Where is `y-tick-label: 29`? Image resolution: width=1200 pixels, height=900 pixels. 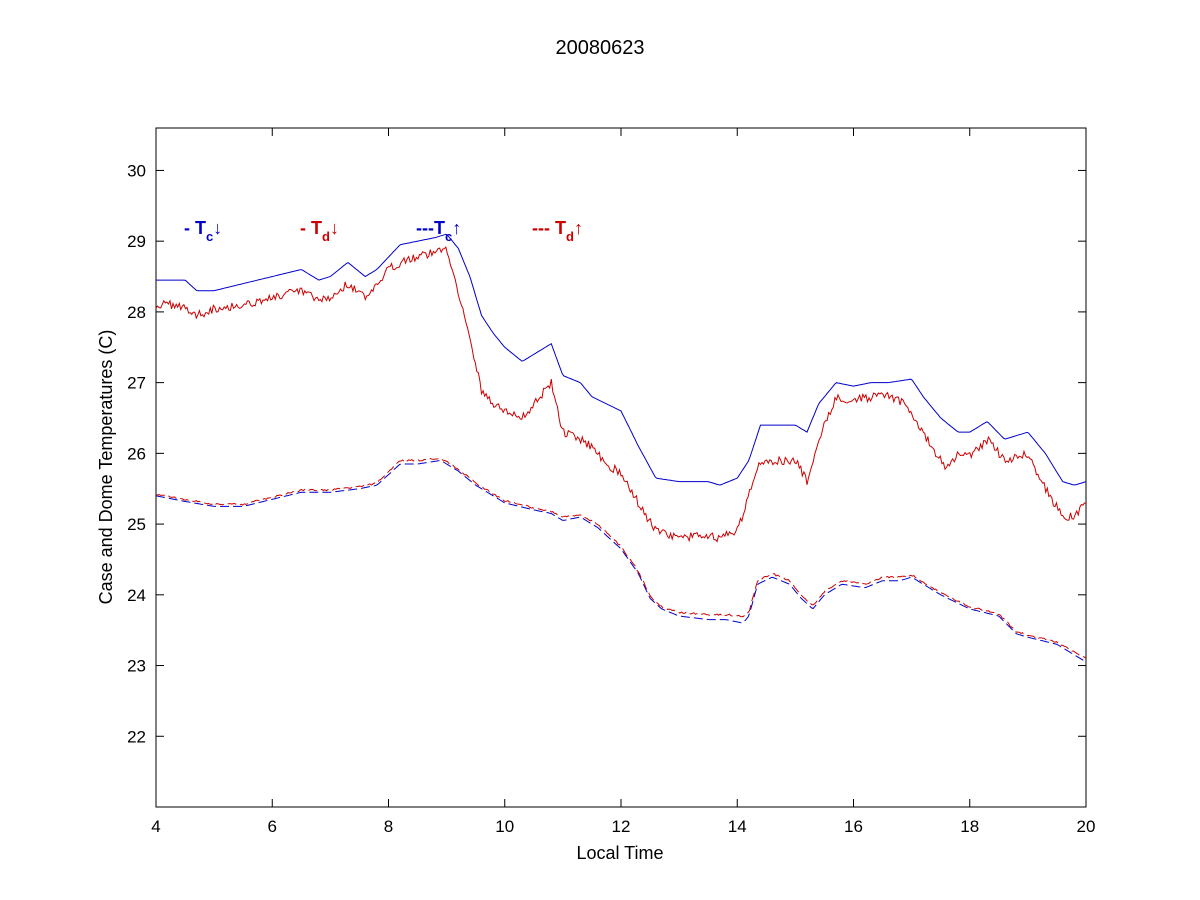
y-tick-label: 29 is located at coordinates (136, 241).